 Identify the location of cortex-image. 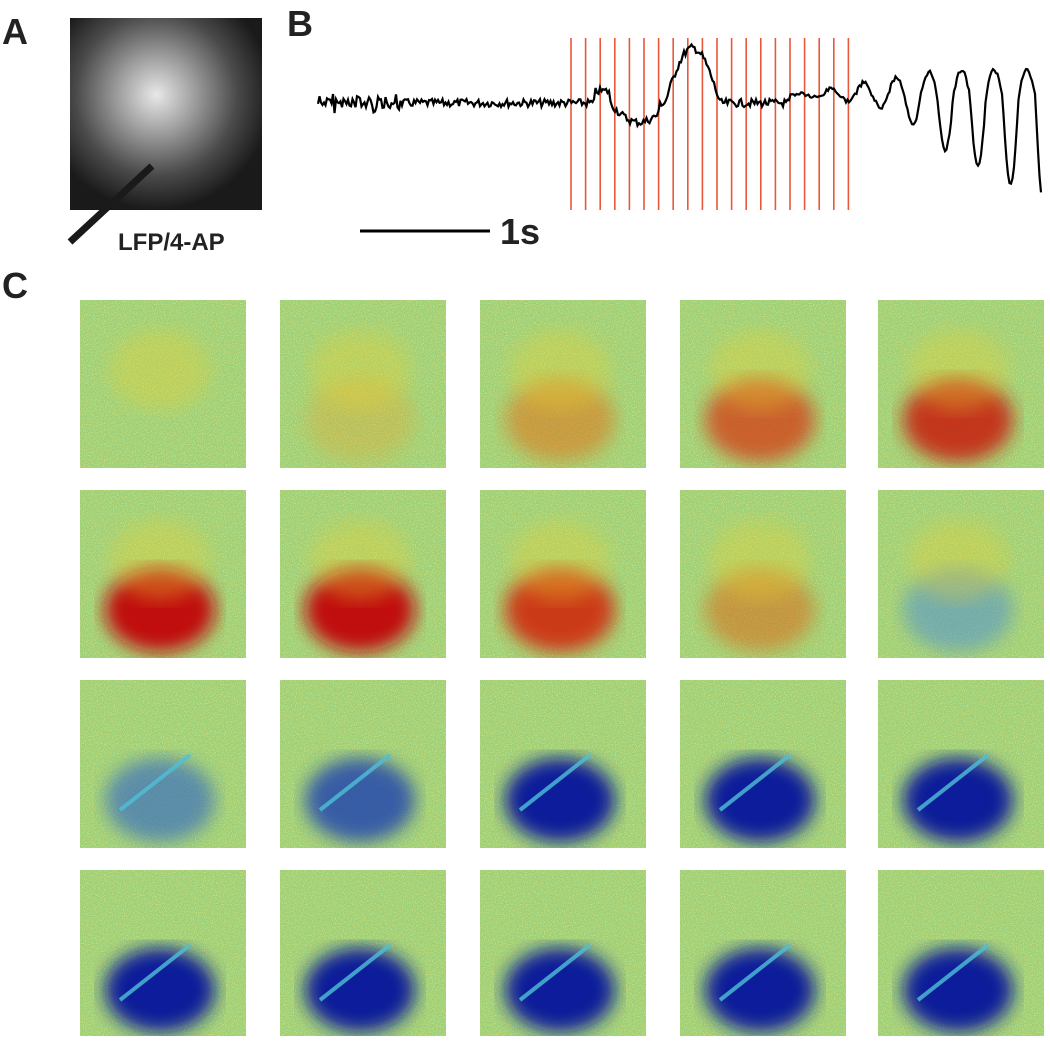
(166, 114).